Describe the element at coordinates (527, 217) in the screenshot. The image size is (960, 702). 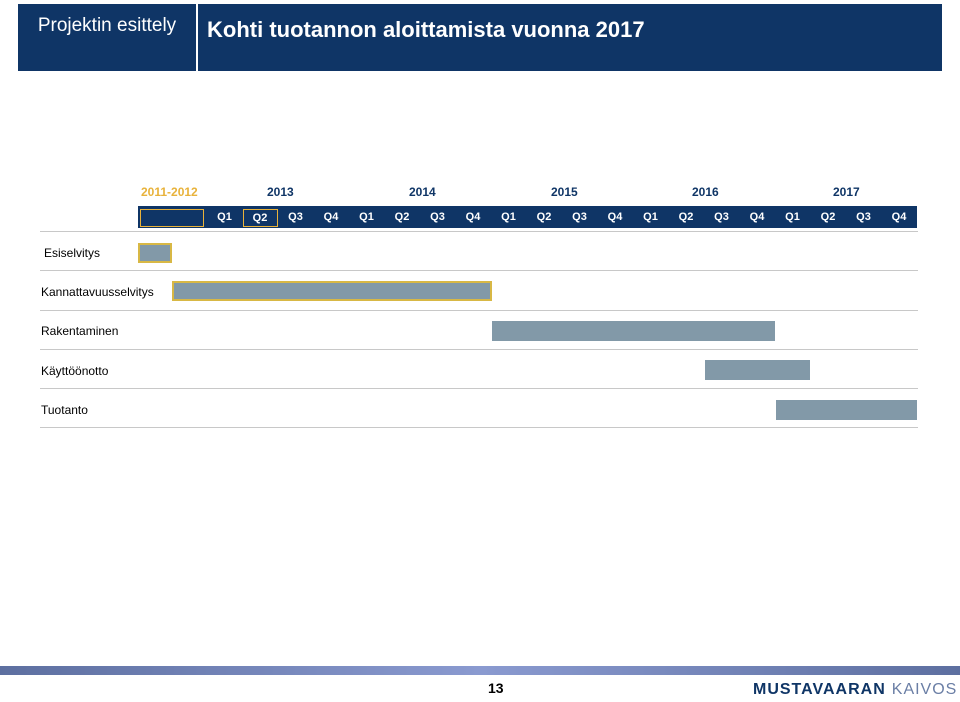
I see `quarter-header-bar` at that location.